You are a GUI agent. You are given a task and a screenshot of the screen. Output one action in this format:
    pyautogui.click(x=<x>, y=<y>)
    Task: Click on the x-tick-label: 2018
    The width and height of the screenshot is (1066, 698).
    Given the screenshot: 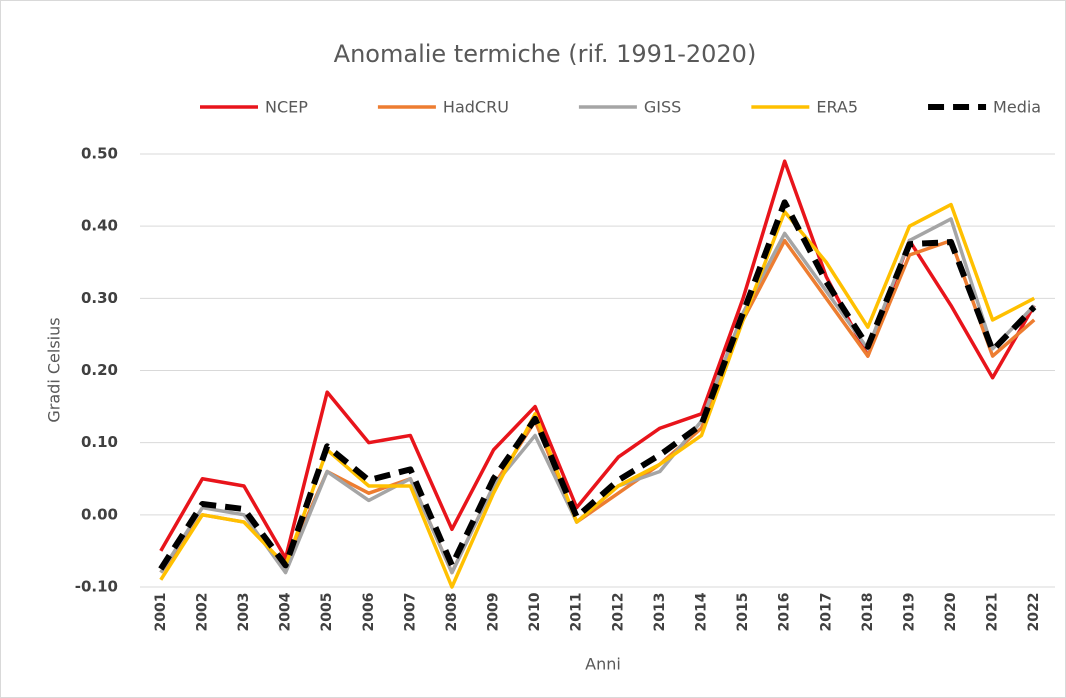 What is the action you would take?
    pyautogui.click(x=868, y=612)
    